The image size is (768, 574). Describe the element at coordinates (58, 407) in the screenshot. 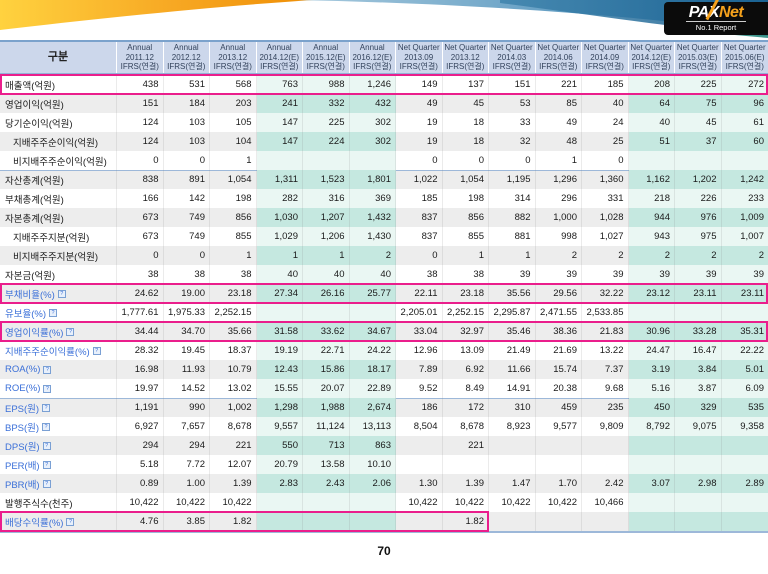

I see `row-label: EPS(원)?` at that location.